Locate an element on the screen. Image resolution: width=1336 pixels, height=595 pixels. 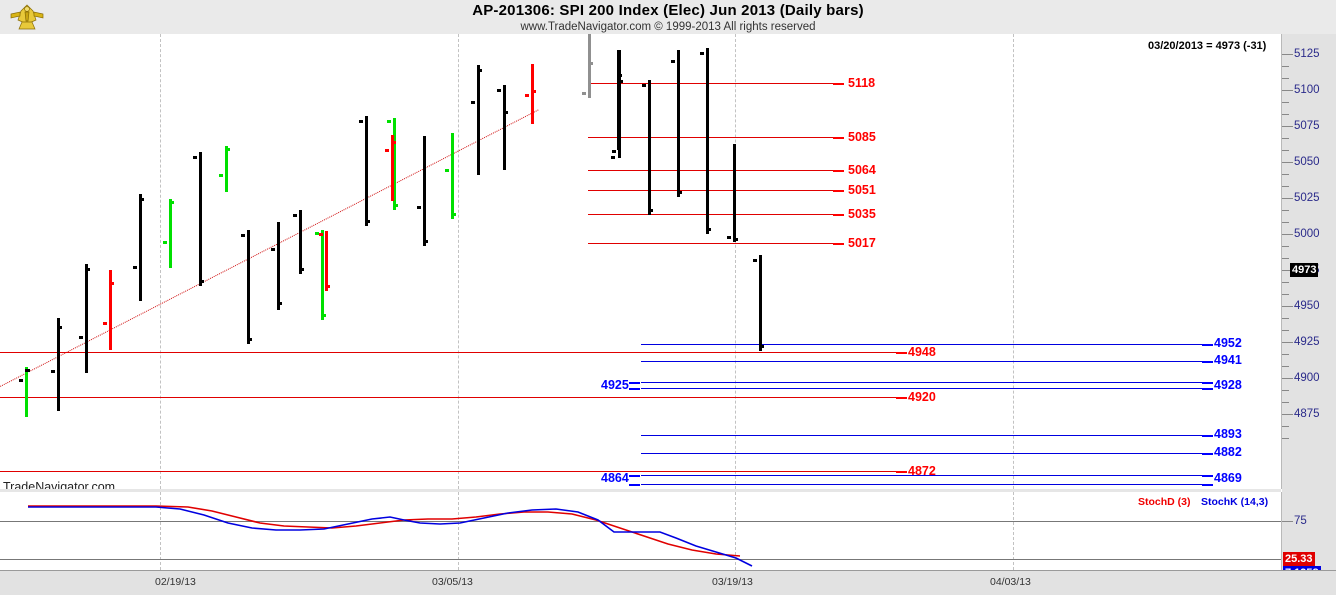
price-tick-4875: 4875 is located at coordinates (1307, 414).